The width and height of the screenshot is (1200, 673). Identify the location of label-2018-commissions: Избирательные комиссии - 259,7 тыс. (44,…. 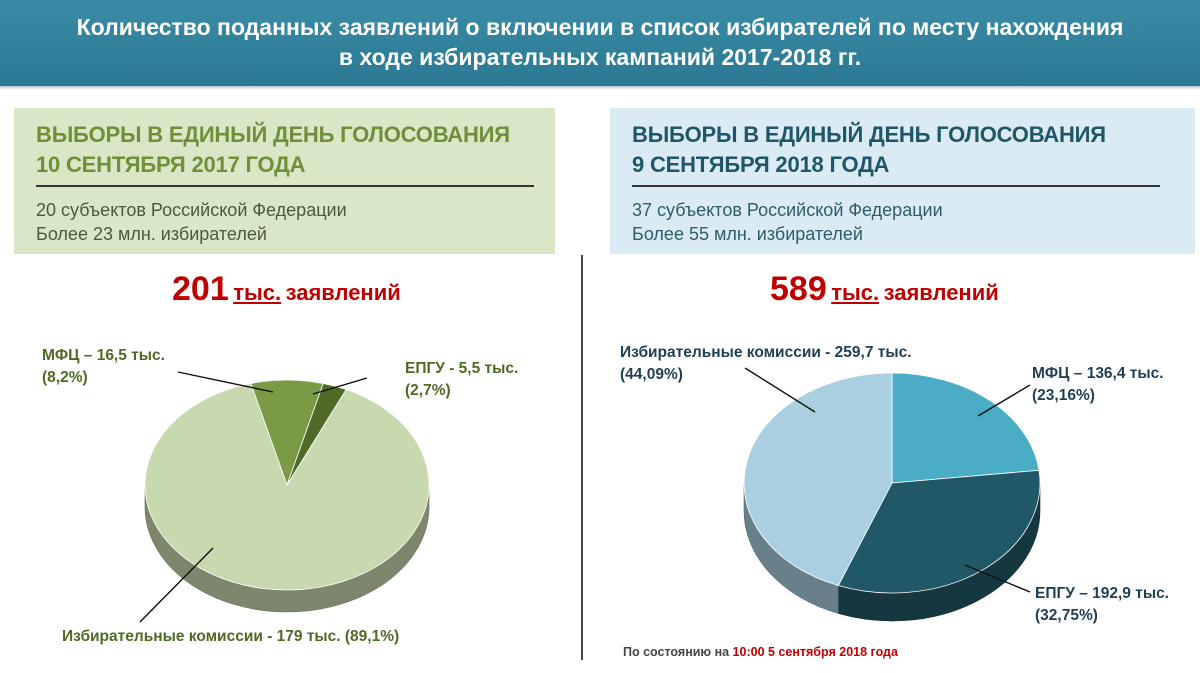
(766, 364).